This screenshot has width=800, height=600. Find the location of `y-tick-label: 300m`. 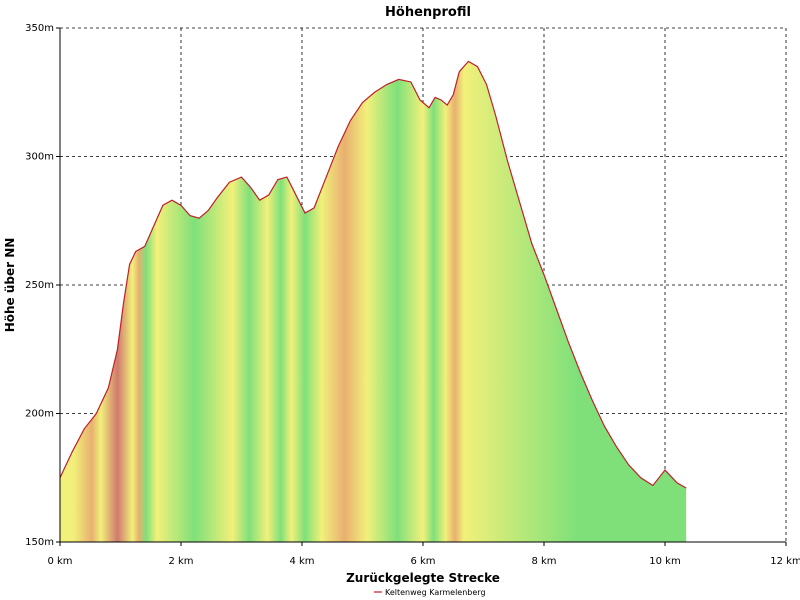

y-tick-label: 300m is located at coordinates (39, 157).